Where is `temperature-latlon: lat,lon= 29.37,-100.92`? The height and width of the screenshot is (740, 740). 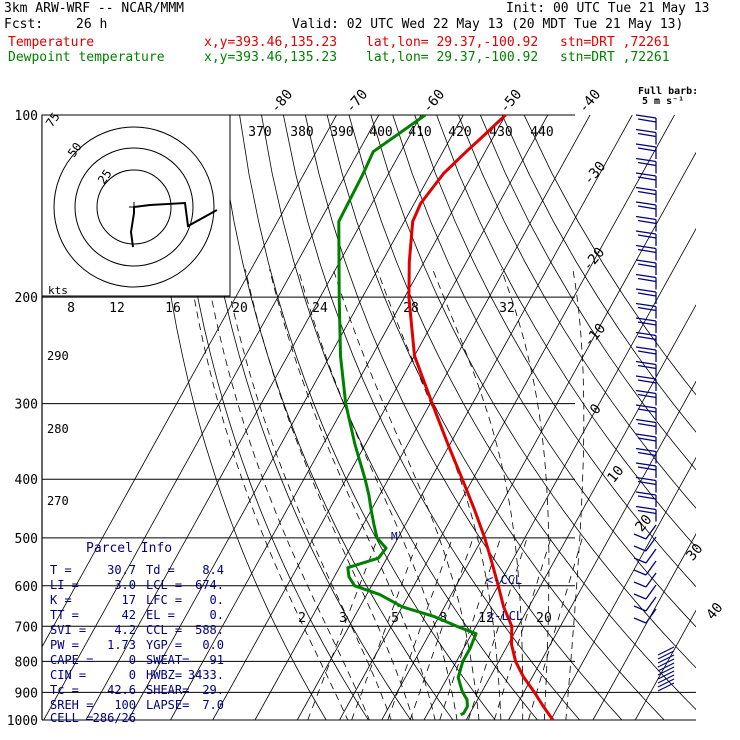
temperature-latlon: lat,lon= 29.37,-100.92 is located at coordinates (452, 42).